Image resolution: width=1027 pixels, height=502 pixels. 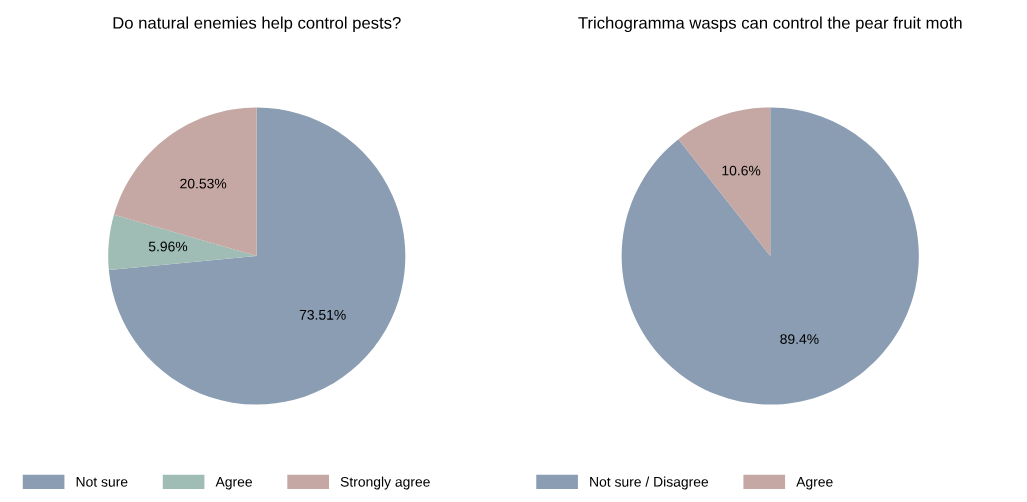 What do you see at coordinates (322, 314) in the screenshot?
I see `data-label: 73.51%` at bounding box center [322, 314].